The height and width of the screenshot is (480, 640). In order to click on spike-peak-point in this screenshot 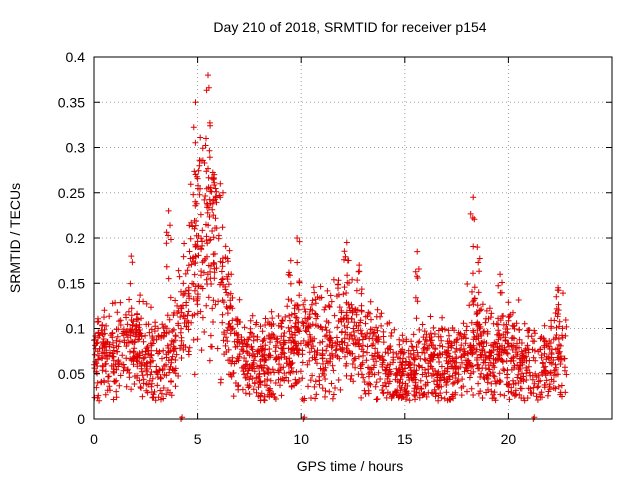, I will do `click(214, 174)`.